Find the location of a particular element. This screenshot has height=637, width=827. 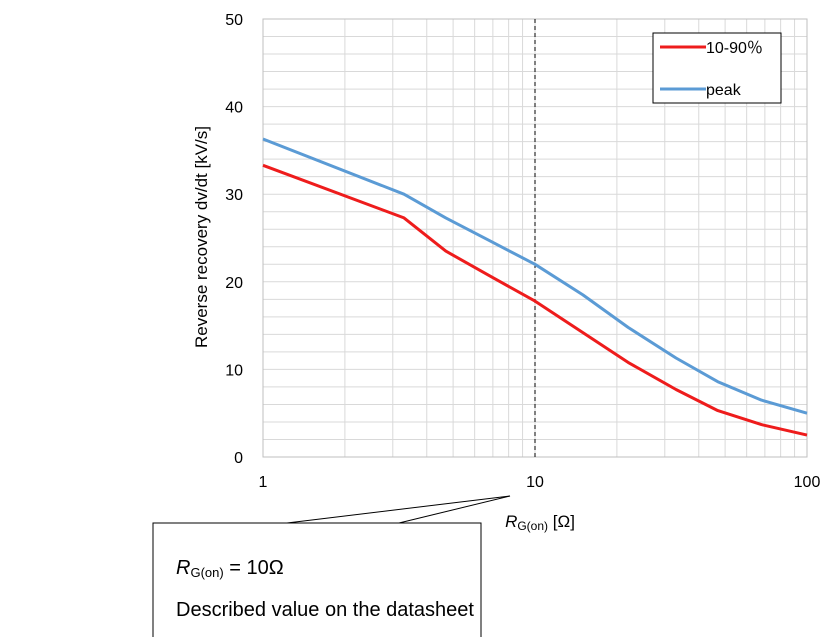

y-tick-label: 10 is located at coordinates (234, 370).